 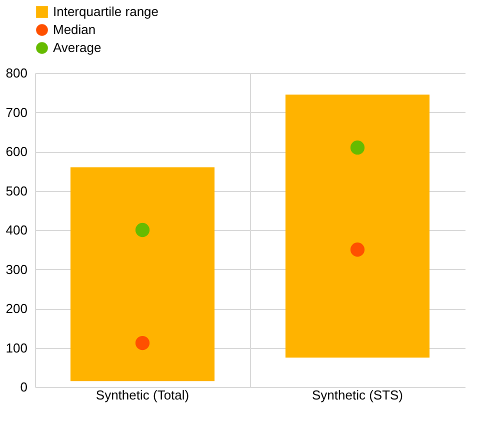 I want to click on y-tick-label: 600, so click(x=17, y=151).